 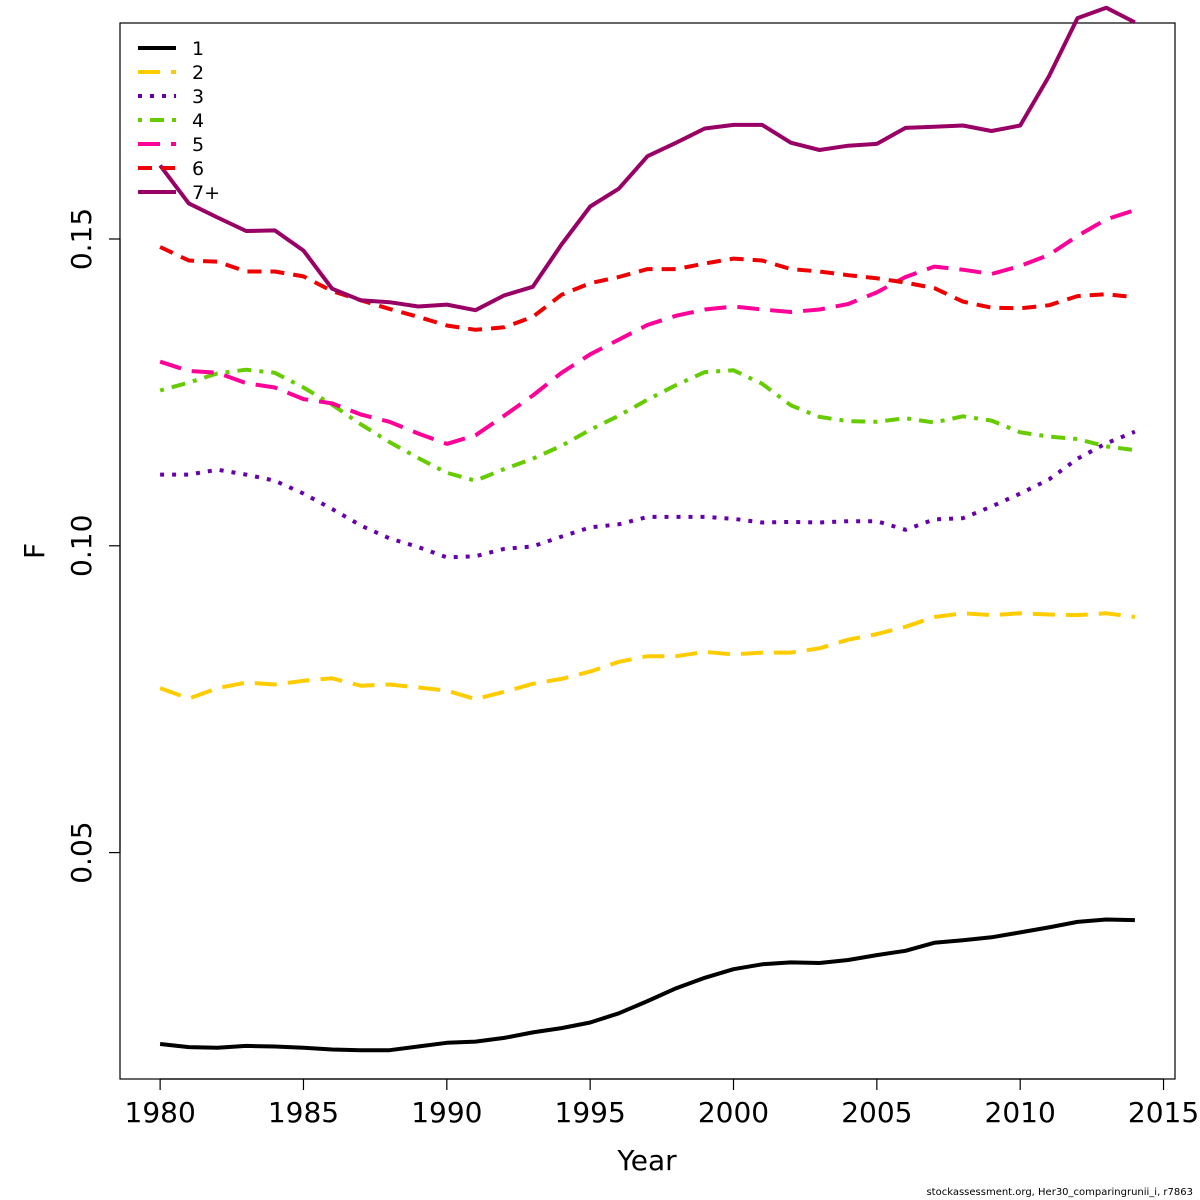 What do you see at coordinates (303, 1112) in the screenshot?
I see `x-tick-label: 1985` at bounding box center [303, 1112].